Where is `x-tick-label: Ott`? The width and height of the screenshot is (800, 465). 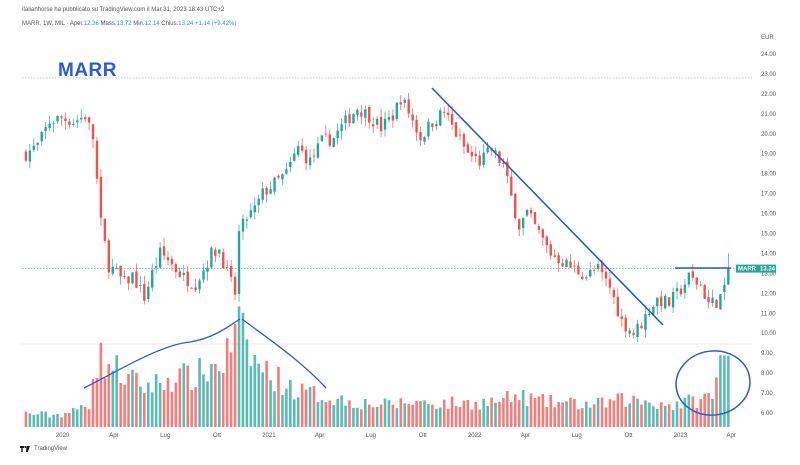
x-tick-label: Ott is located at coordinates (629, 436).